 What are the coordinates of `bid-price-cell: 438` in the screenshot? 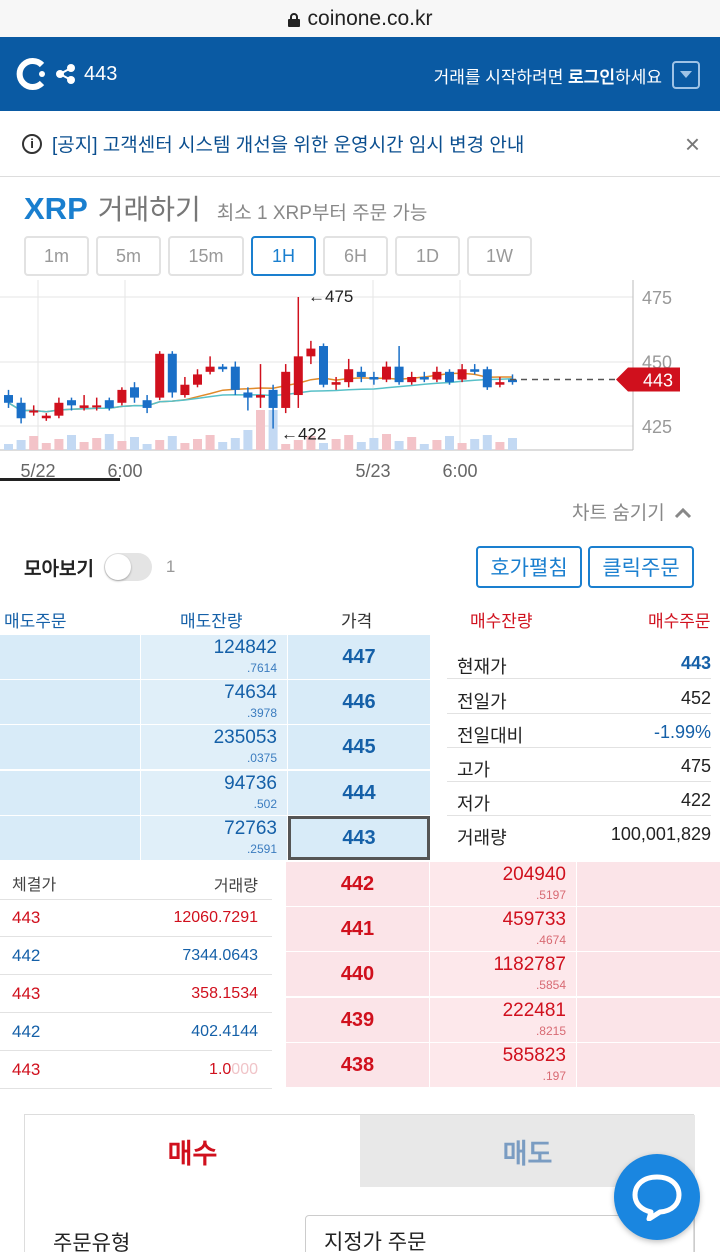 It's located at (357, 1065).